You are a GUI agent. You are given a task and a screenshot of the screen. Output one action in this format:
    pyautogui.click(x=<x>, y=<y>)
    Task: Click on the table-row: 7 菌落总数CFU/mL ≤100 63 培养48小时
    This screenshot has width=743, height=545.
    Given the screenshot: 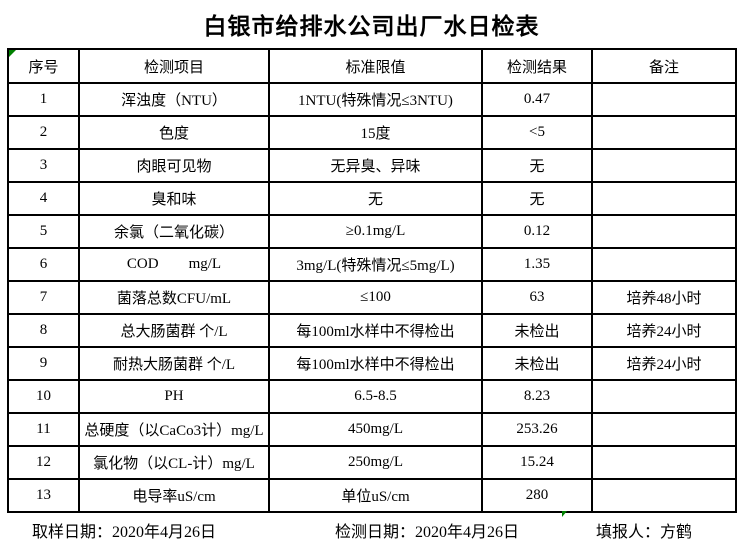 What is the action you would take?
    pyautogui.click(x=372, y=297)
    